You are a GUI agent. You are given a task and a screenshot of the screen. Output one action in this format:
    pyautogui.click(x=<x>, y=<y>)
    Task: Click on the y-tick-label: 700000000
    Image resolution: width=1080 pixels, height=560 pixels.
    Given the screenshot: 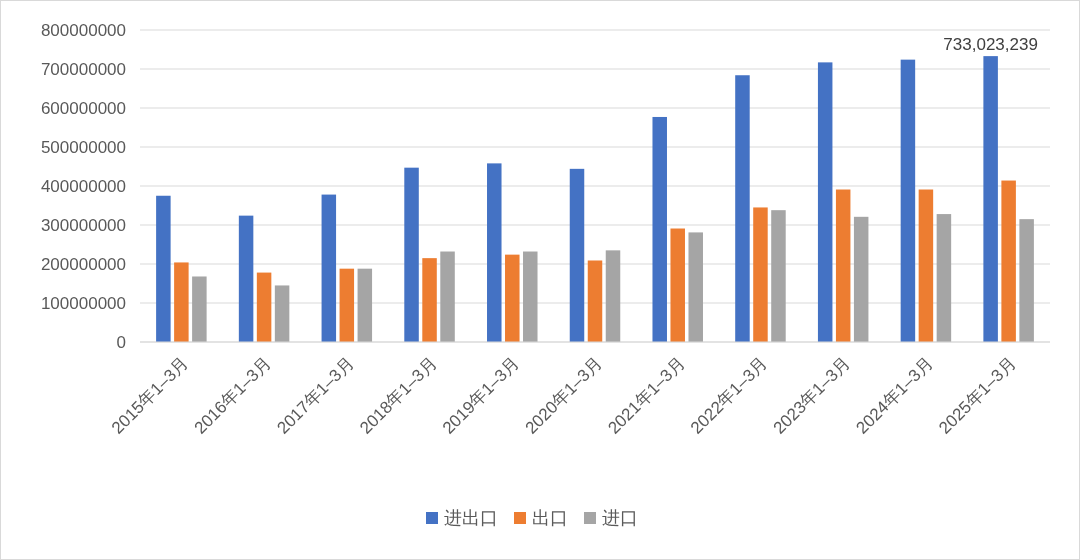 What is the action you would take?
    pyautogui.click(x=83, y=69)
    